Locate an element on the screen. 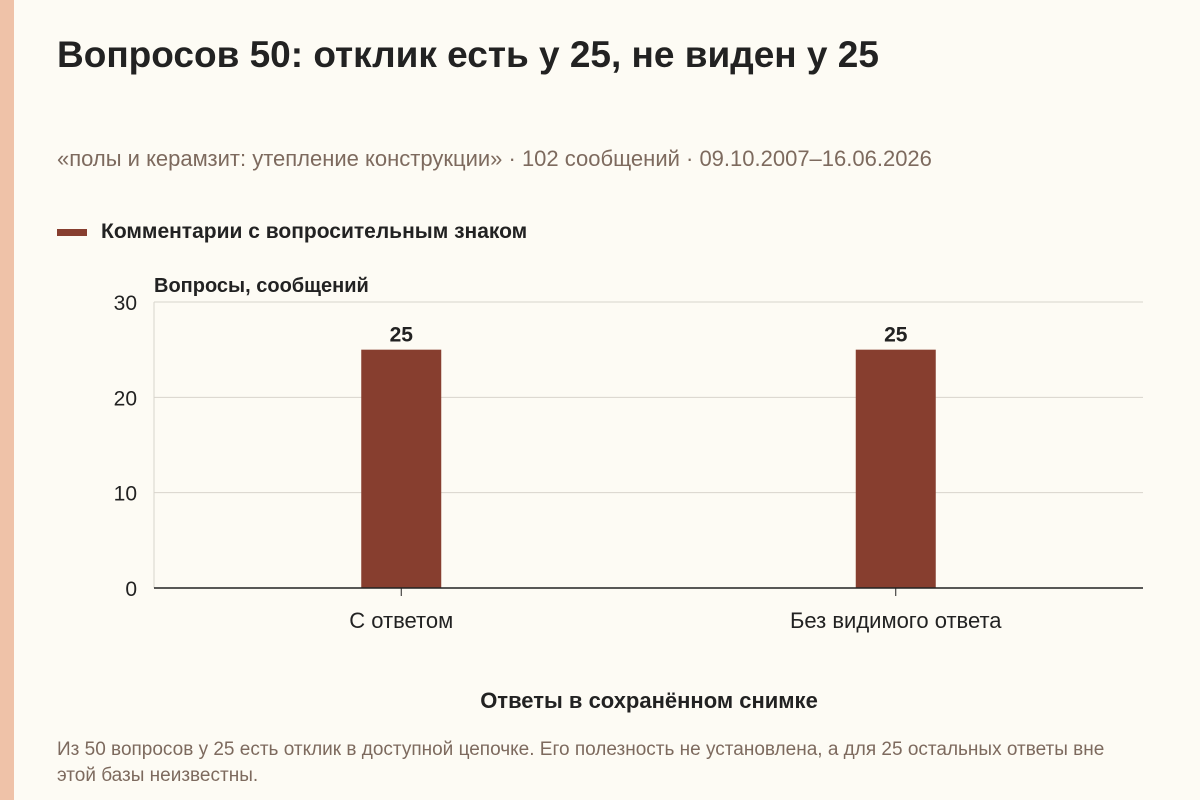  y-tick-label: 0 is located at coordinates (131, 589).